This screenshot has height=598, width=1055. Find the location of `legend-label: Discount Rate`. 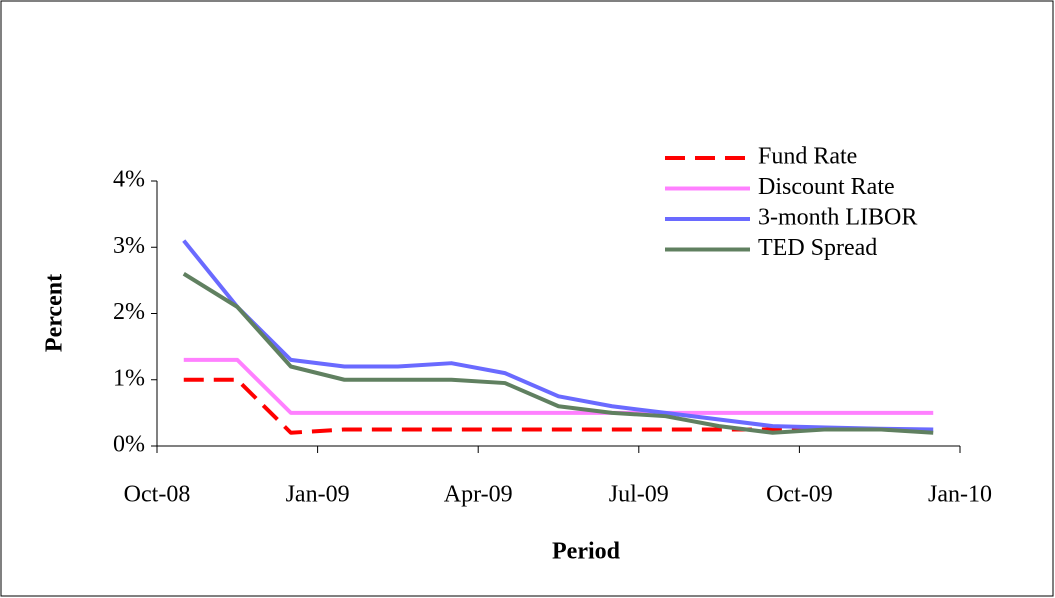

legend-label: Discount Rate is located at coordinates (826, 187).